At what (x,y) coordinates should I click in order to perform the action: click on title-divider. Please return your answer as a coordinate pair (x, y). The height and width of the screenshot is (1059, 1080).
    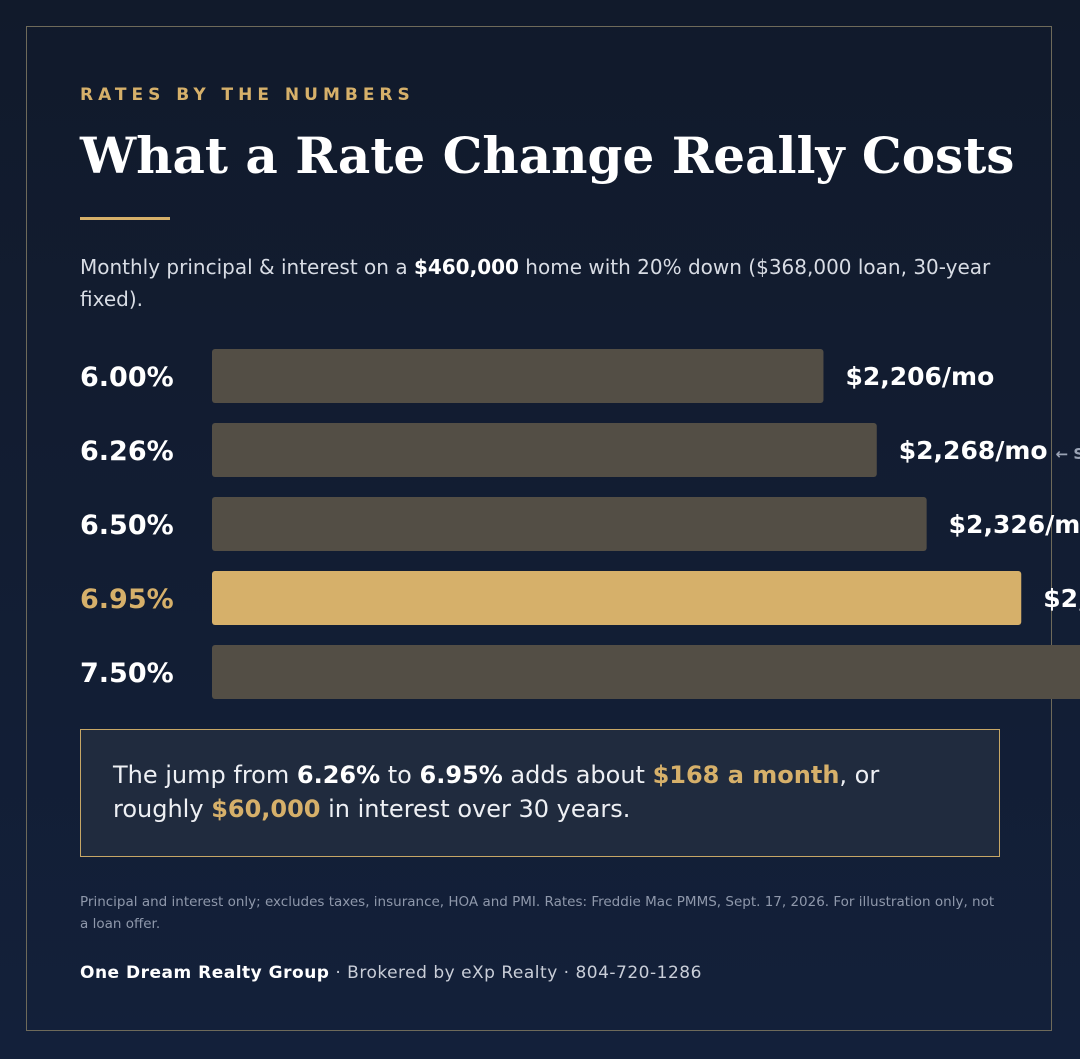
    Looking at the image, I should click on (125, 218).